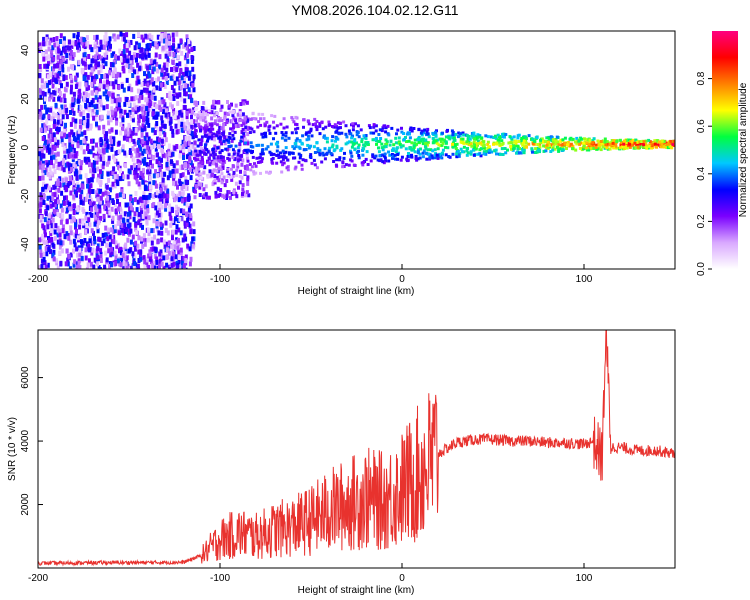  Describe the element at coordinates (38, 578) in the screenshot. I see `snr-x-tick-label: -200` at that location.